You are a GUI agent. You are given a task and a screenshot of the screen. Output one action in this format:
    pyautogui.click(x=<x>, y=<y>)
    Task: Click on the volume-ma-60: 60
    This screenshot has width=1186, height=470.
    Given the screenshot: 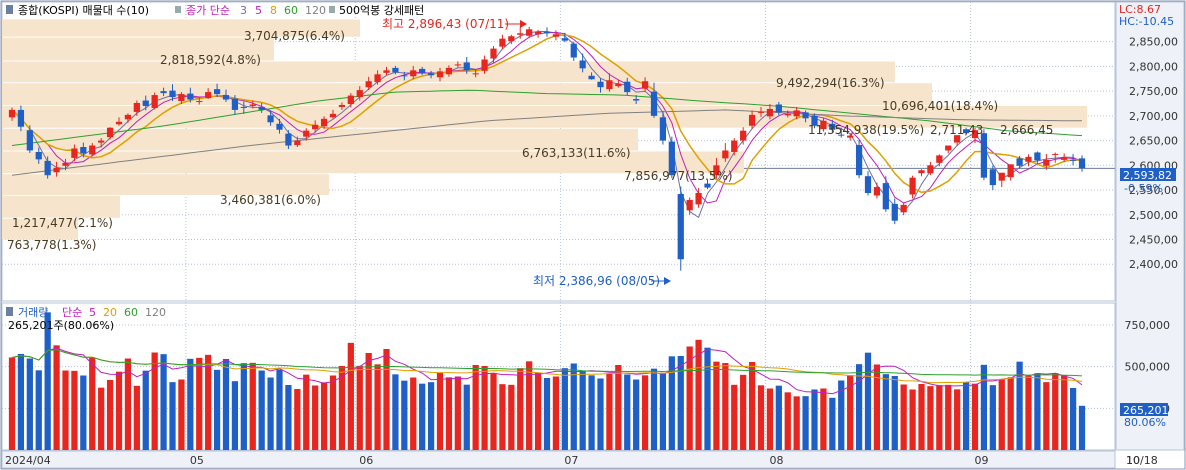 What is the action you would take?
    pyautogui.click(x=131, y=312)
    